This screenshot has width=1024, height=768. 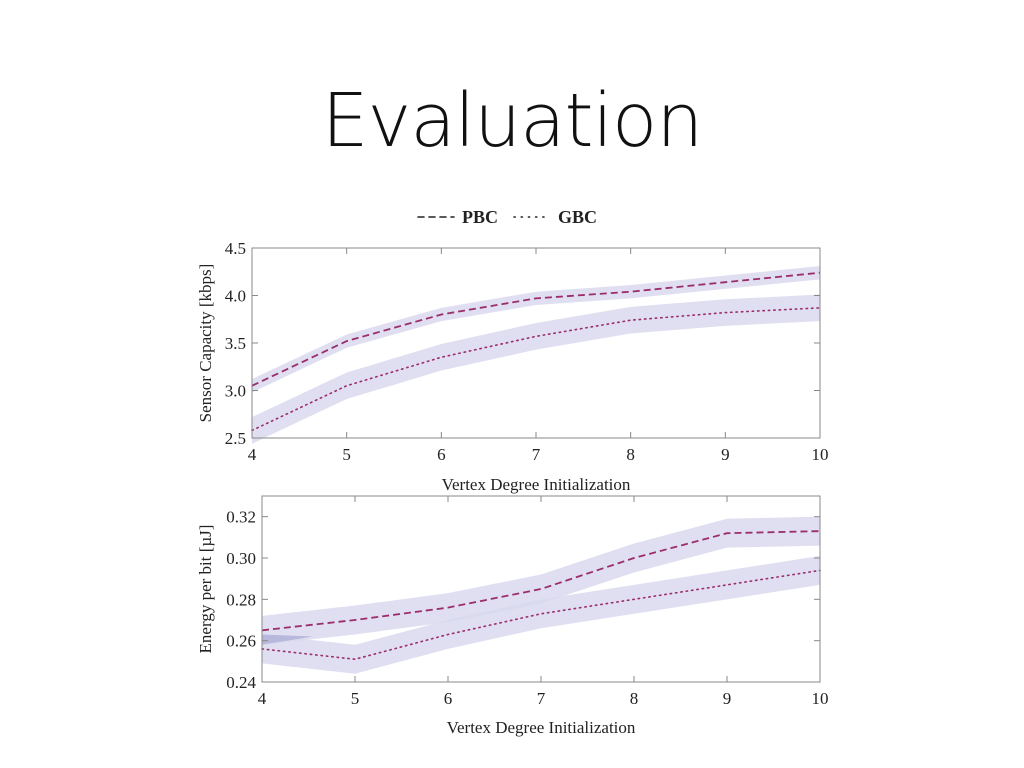 I want to click on y-axis-label: Energy per bit [µJ], so click(x=205, y=589).